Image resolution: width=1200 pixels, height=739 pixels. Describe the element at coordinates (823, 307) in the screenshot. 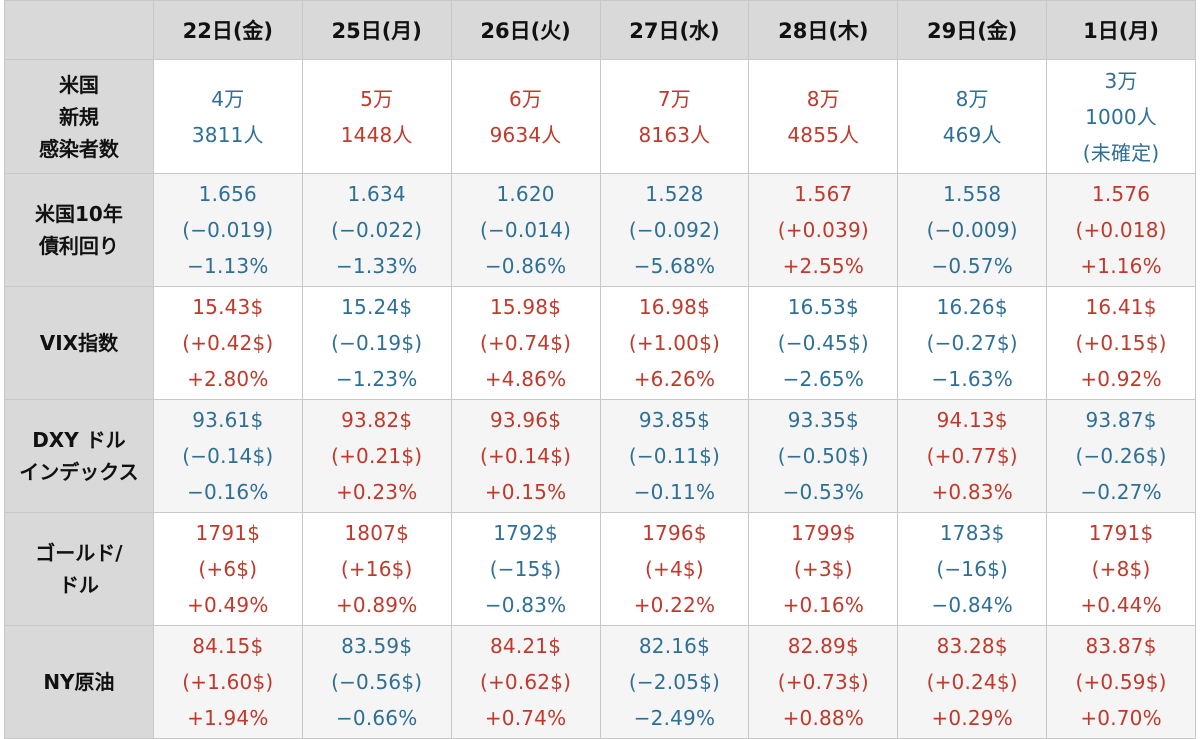

I see `cell-value: 16.53$` at that location.